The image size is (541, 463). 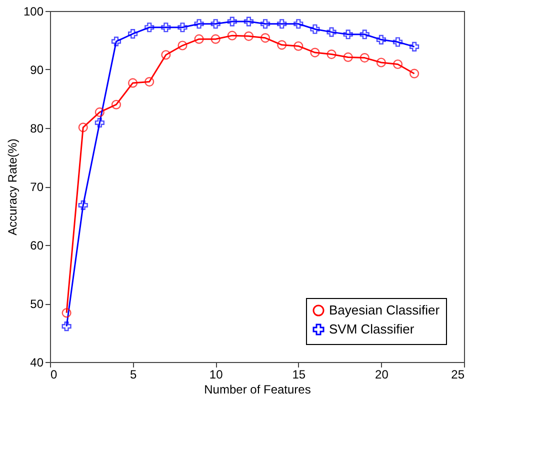 I want to click on y-tick-label: 80, so click(x=37, y=129).